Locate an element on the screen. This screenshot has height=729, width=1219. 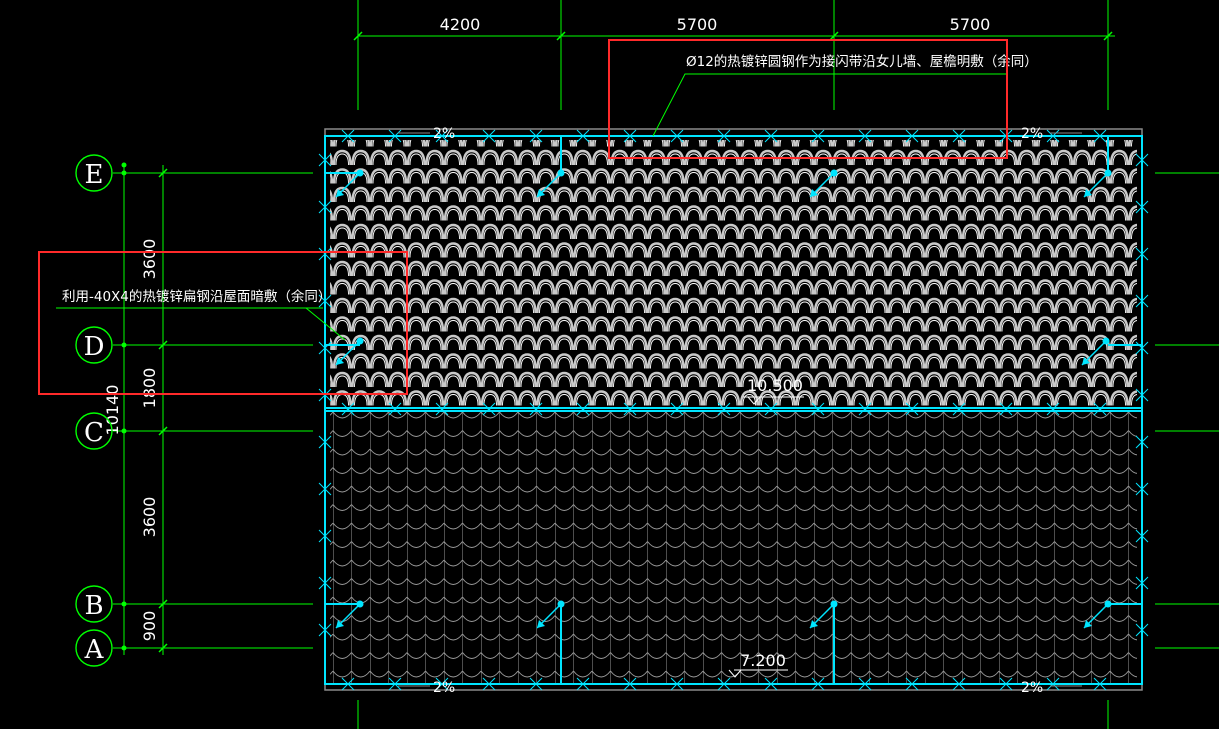
slope-bottom-left: 2% is located at coordinates (444, 688).